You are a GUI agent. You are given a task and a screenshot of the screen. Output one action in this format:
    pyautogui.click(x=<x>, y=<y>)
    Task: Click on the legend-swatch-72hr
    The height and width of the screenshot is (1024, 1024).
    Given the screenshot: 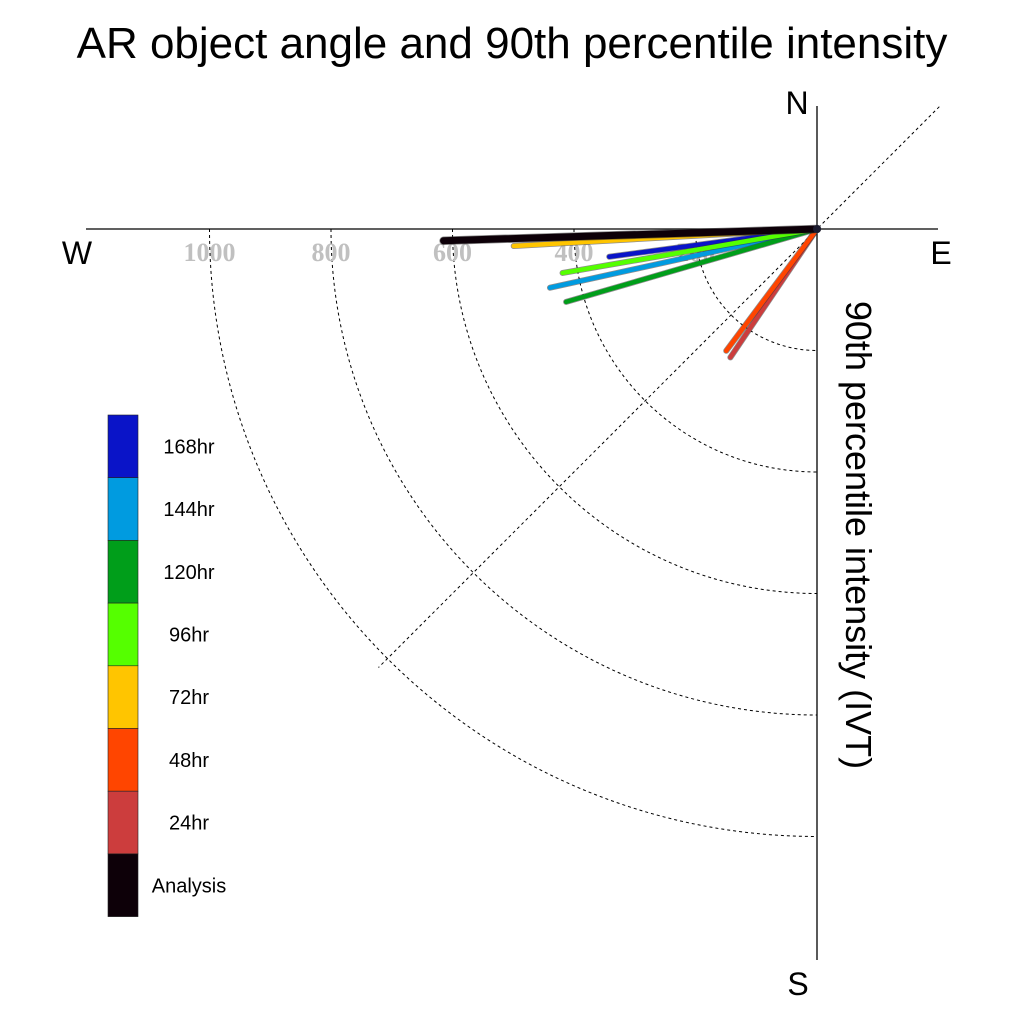 What is the action you would take?
    pyautogui.click(x=123, y=697)
    